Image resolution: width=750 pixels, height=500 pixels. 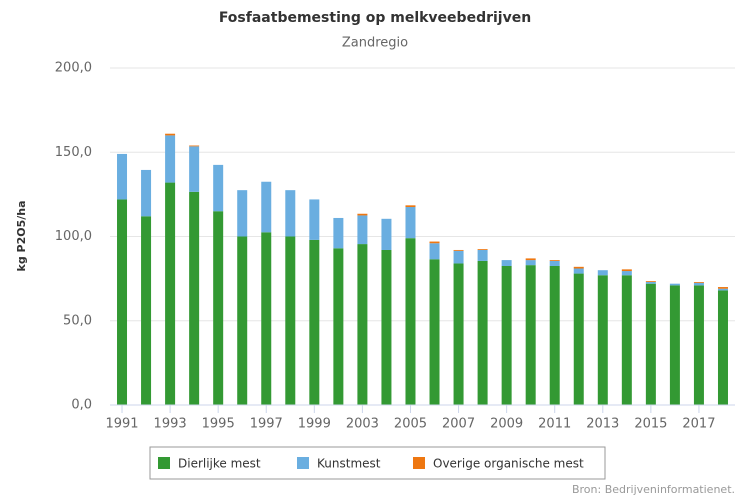 I want to click on source: Bron: Bedrijveninformatienet., so click(x=653, y=489).